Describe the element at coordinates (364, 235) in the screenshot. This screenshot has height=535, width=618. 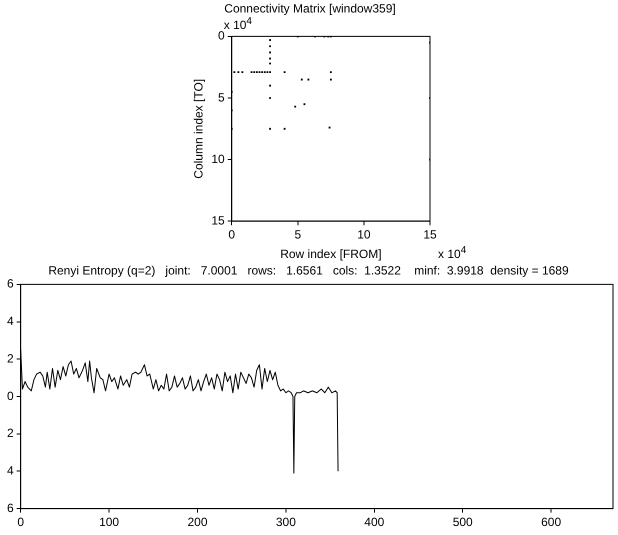
I see `x-tick-label: 10` at that location.